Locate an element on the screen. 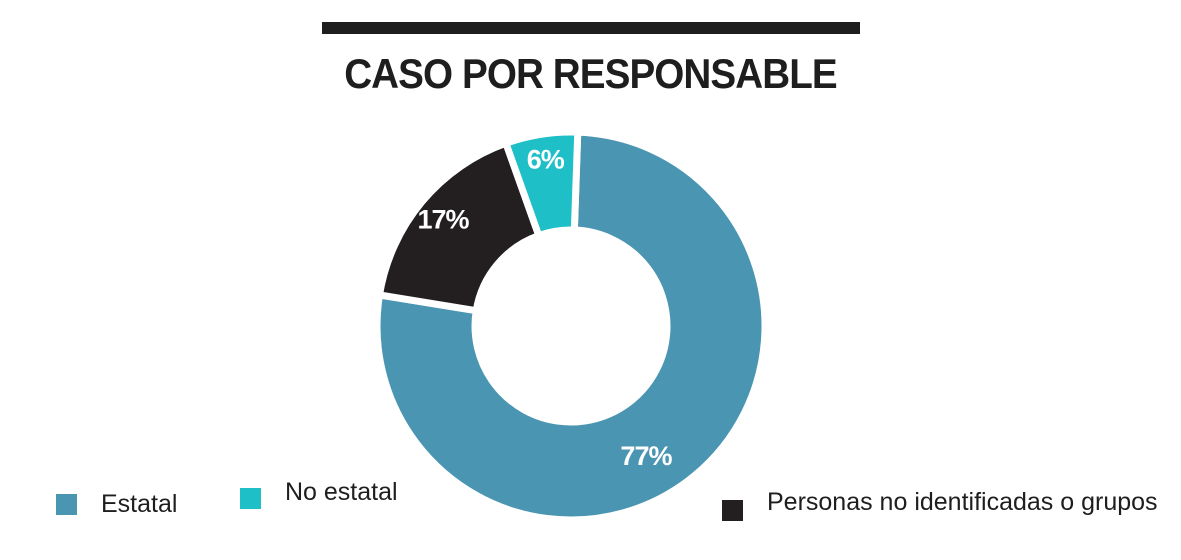 The width and height of the screenshot is (1181, 560). legend-item-personas: Personas no identificadas o grupos is located at coordinates (940, 504).